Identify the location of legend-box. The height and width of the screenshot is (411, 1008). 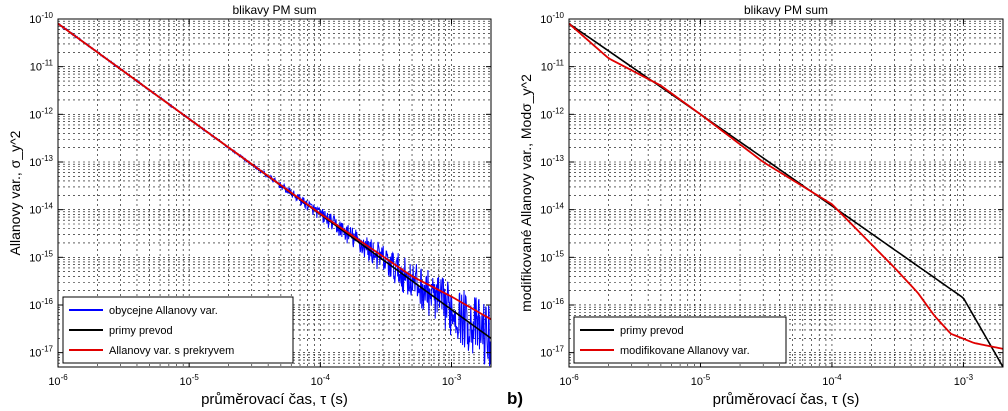
(680, 340).